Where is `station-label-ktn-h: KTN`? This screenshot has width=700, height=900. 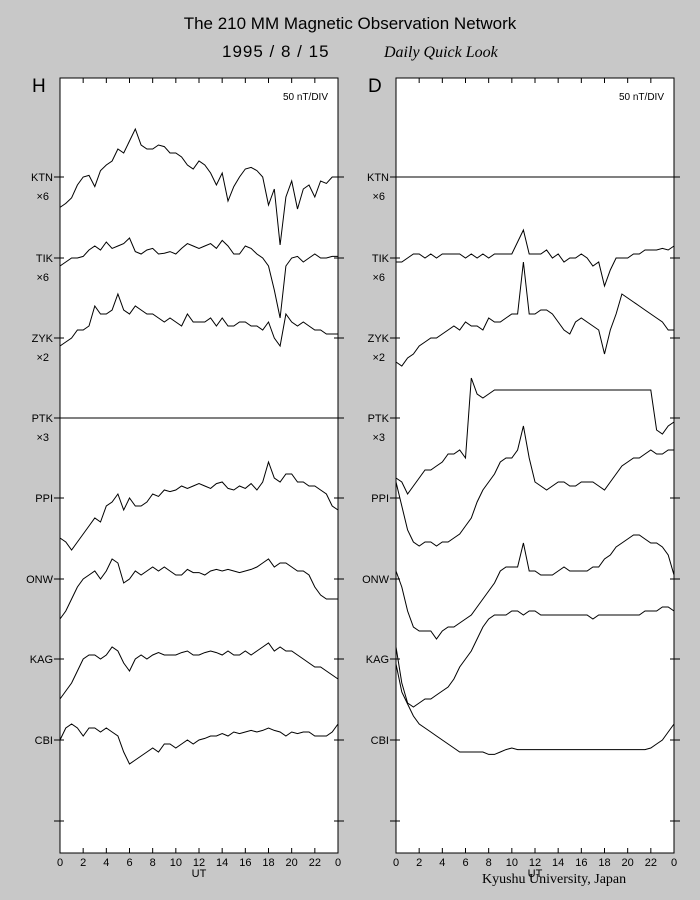
station-label-ktn-h: KTN is located at coordinates (42, 178).